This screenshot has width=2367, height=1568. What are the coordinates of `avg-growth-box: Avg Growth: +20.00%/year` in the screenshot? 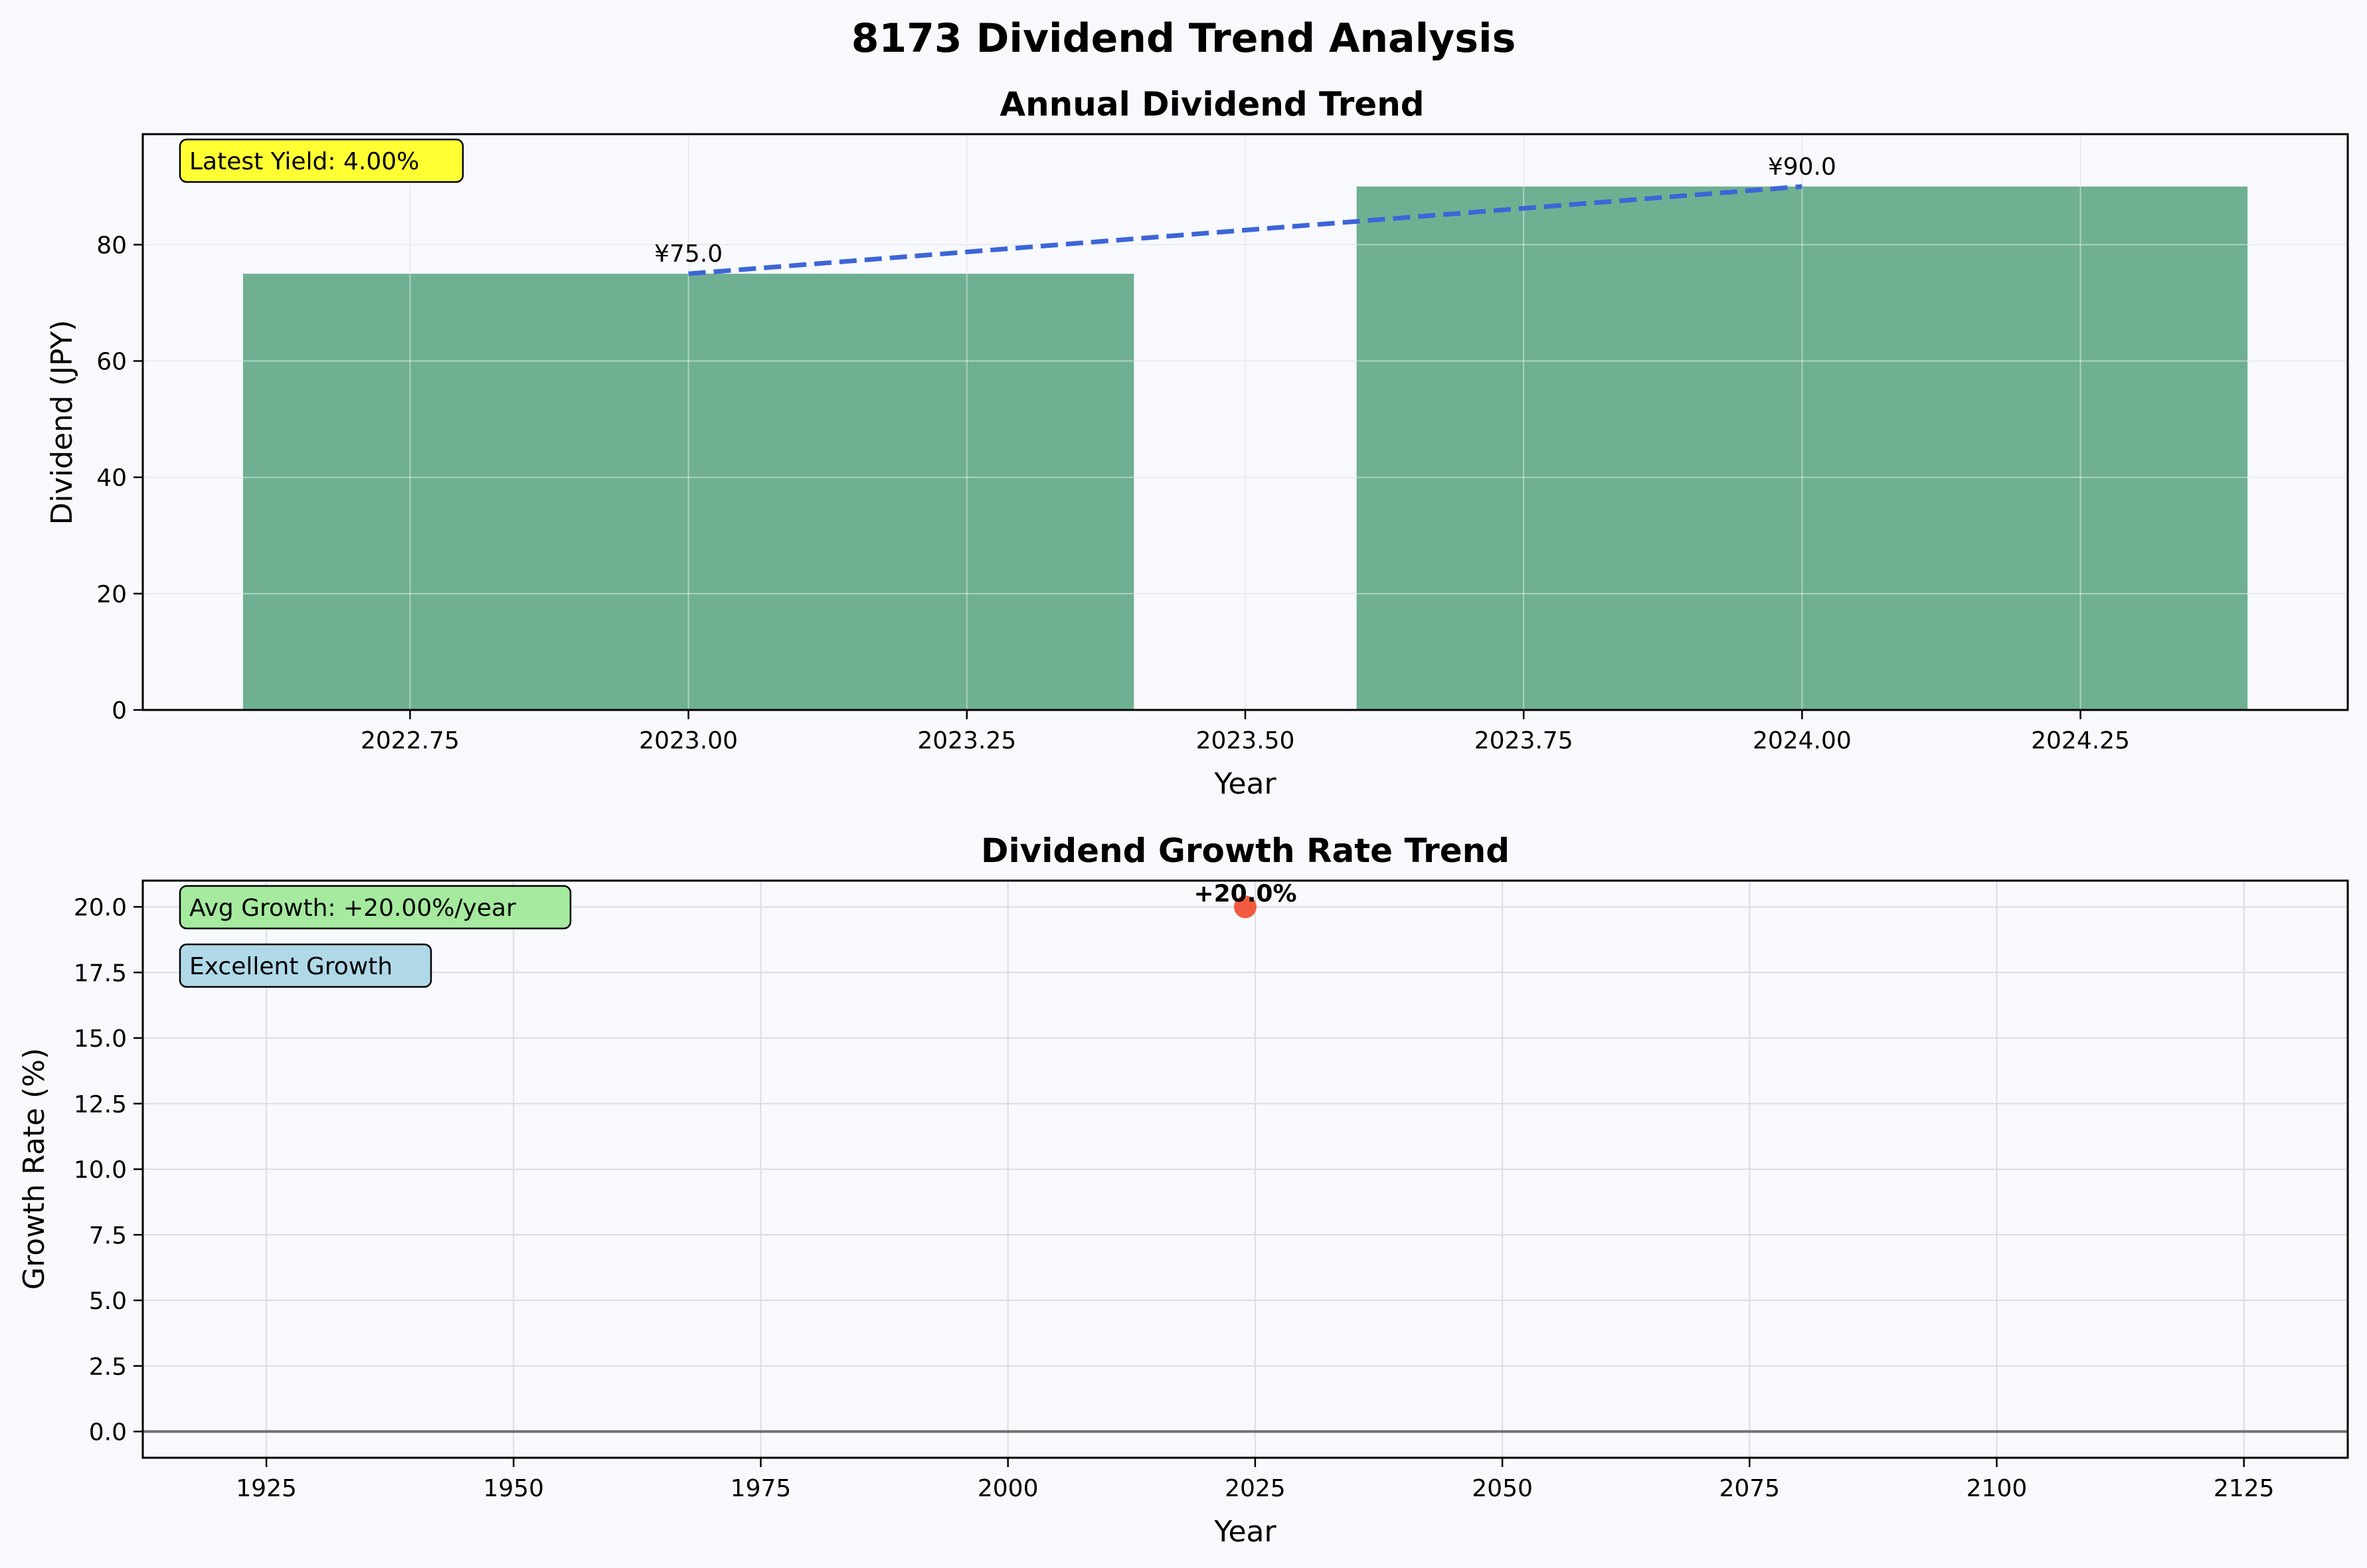 It's located at (375, 907).